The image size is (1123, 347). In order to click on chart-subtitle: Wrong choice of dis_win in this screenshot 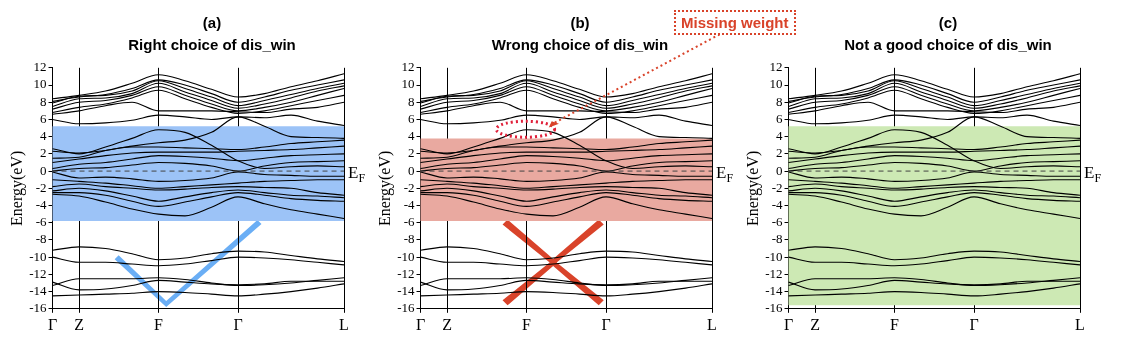, I will do `click(580, 44)`.